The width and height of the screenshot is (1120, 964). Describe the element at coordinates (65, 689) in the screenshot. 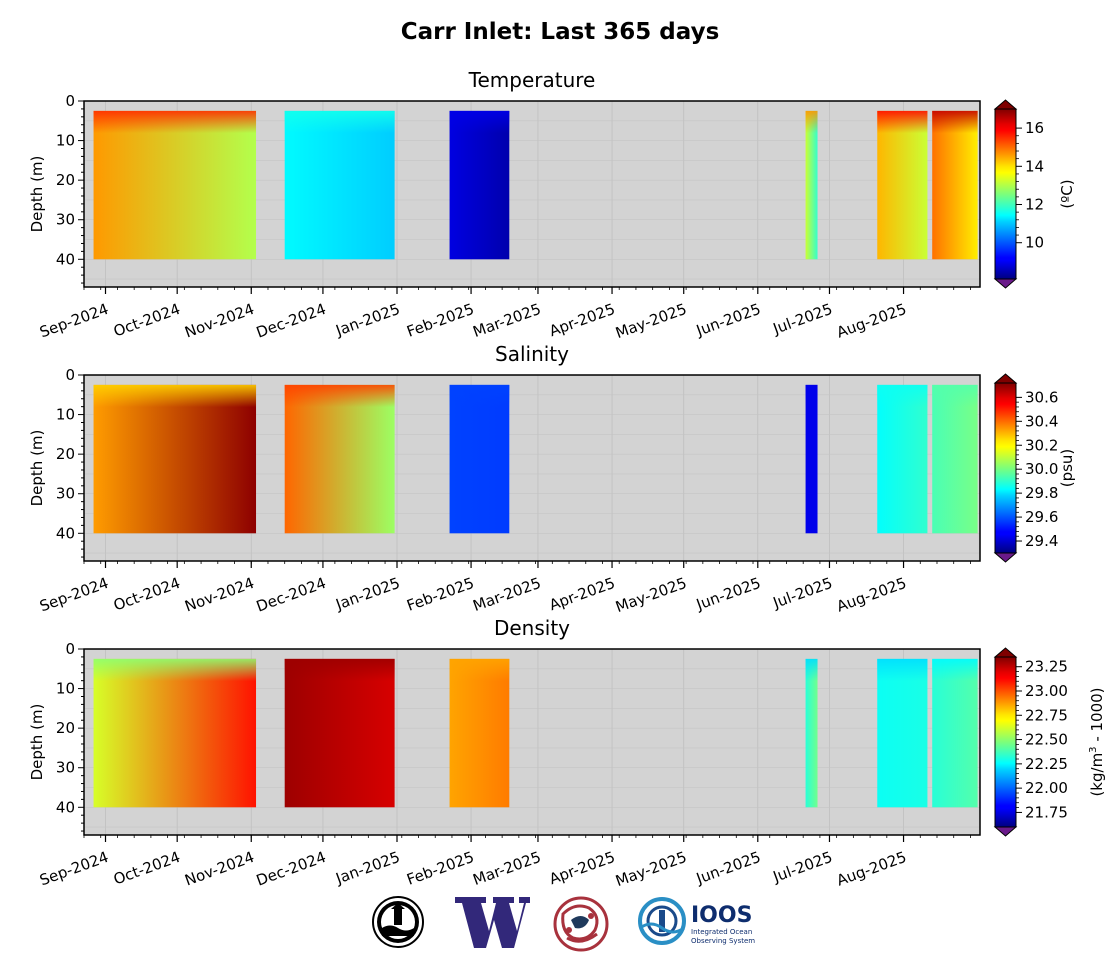

I see `y-tick-label: 10` at that location.